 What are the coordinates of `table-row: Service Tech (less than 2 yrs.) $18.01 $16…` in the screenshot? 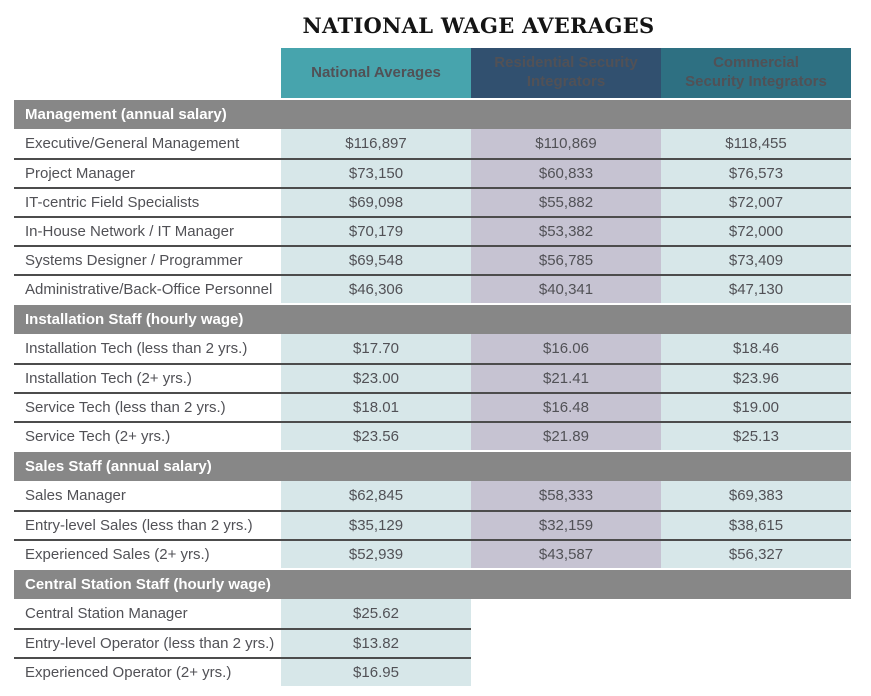 It's located at (432, 406).